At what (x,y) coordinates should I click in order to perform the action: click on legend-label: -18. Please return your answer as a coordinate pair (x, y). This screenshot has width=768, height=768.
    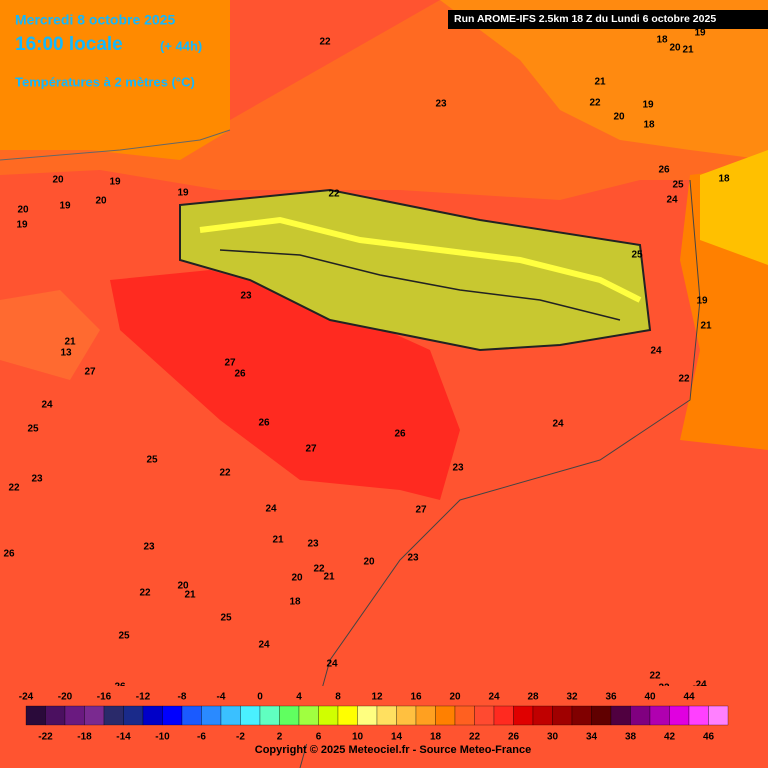
    Looking at the image, I should click on (84, 737).